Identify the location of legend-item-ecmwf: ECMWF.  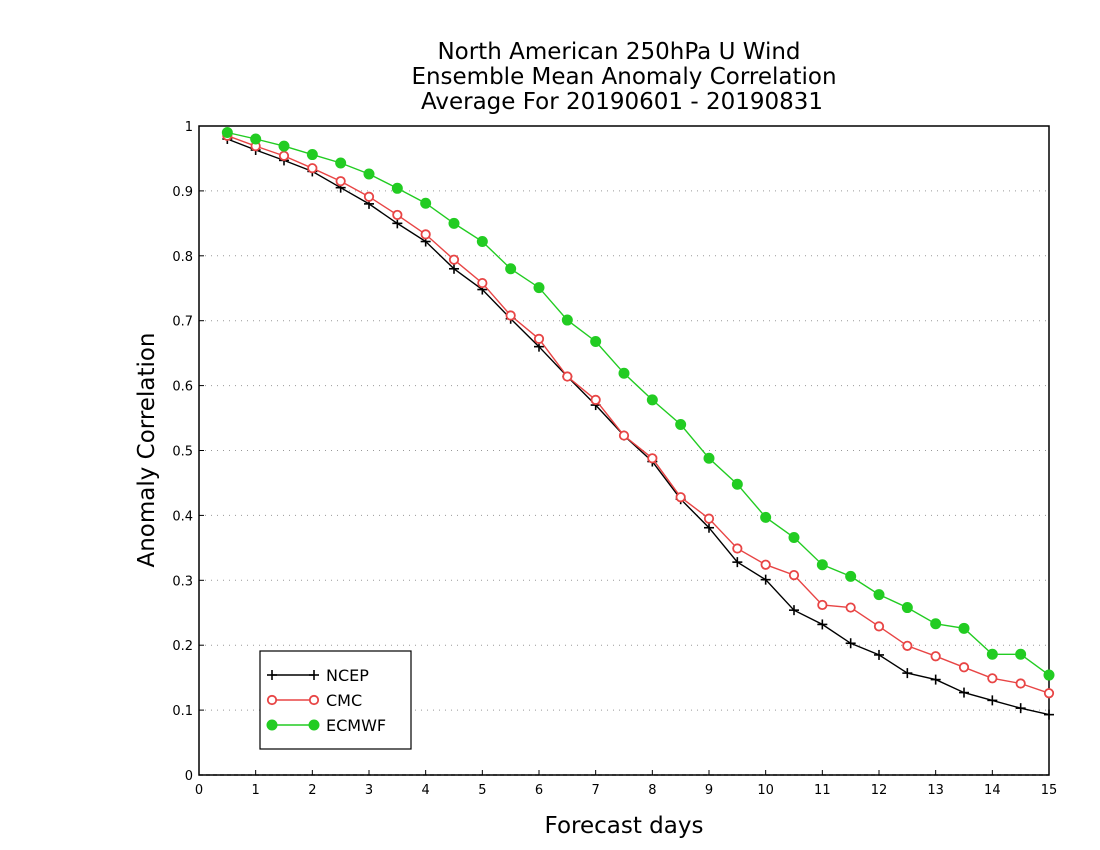
(326, 725).